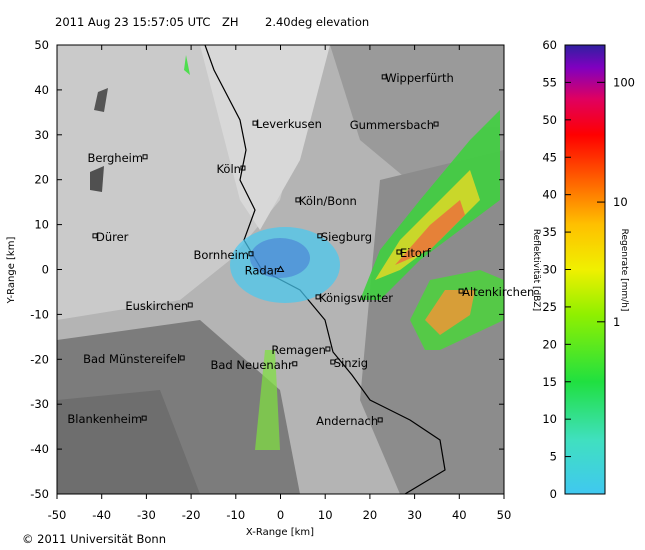 The height and width of the screenshot is (550, 645). I want to click on place-label: Köln, so click(228, 169).